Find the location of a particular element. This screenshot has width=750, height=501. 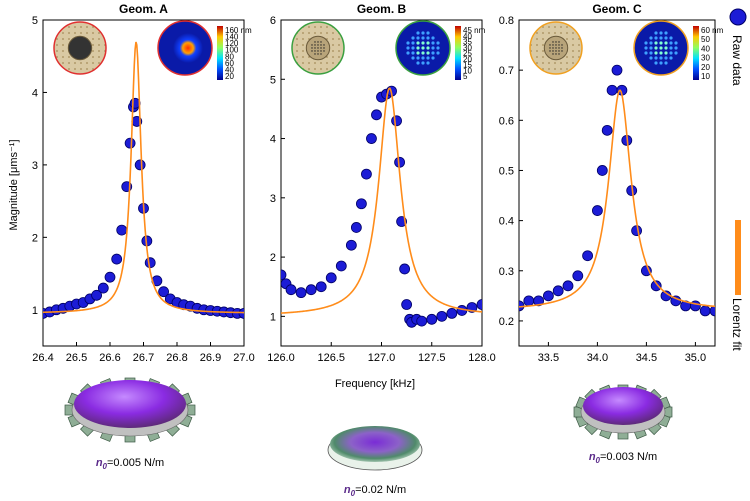

stiffness-label-c: n0=0.003 N/m is located at coordinates (623, 458).